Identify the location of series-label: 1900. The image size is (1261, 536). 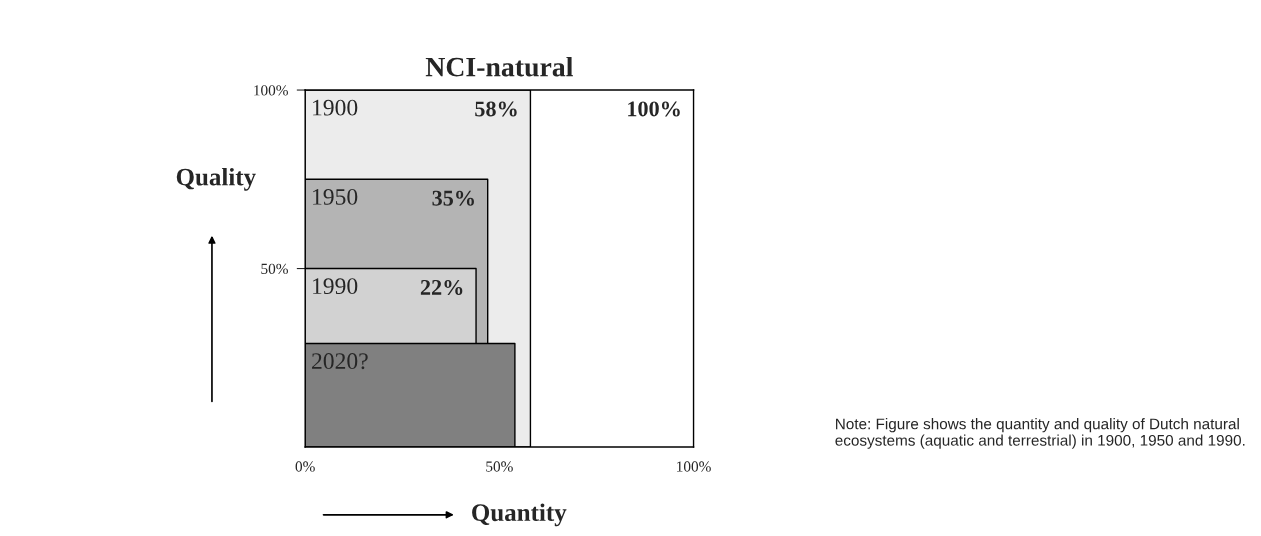
(335, 107).